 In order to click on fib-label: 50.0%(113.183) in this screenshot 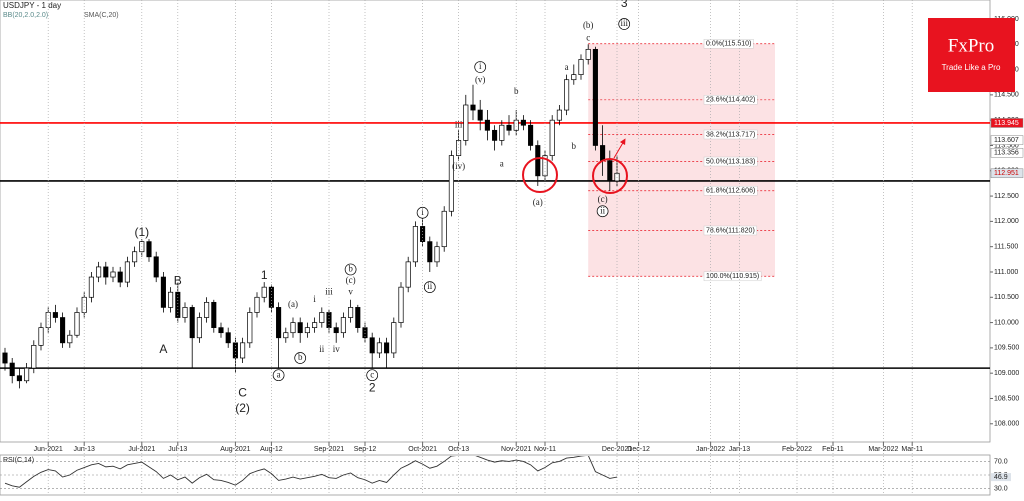, I will do `click(730, 161)`.